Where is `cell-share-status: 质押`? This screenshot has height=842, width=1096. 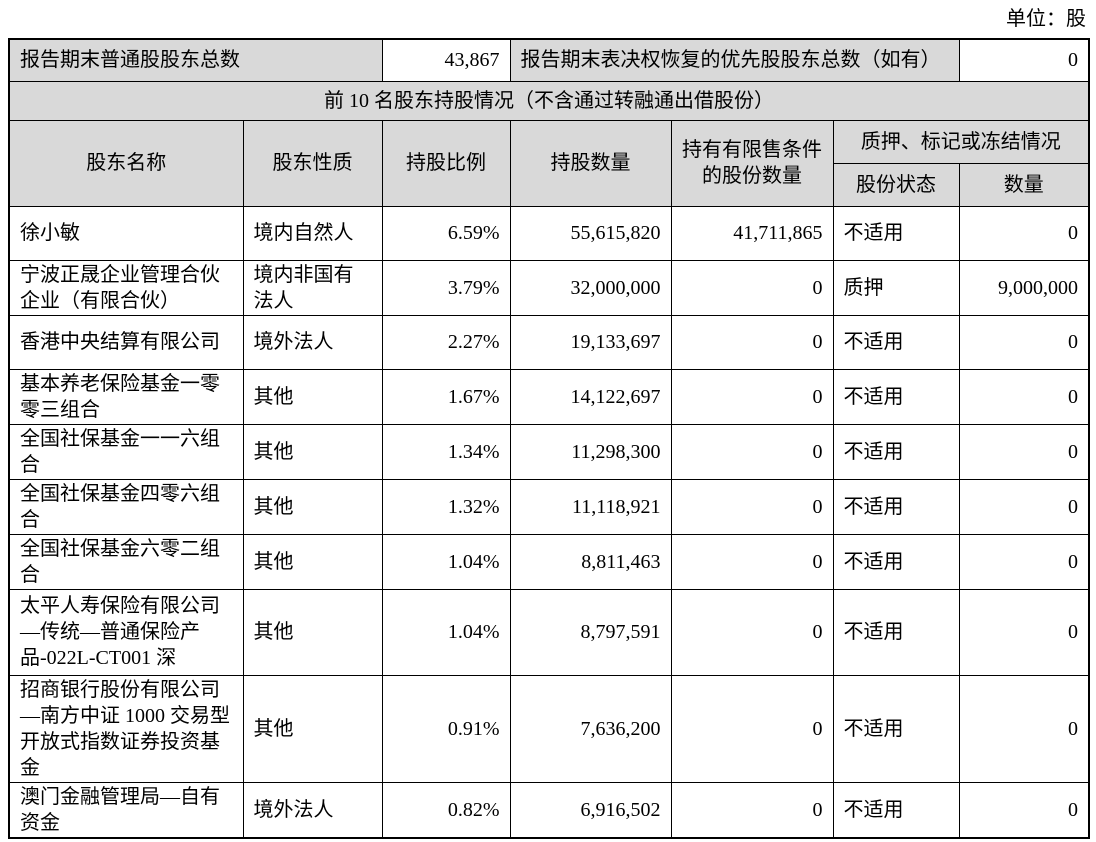 cell-share-status: 质押 is located at coordinates (896, 287).